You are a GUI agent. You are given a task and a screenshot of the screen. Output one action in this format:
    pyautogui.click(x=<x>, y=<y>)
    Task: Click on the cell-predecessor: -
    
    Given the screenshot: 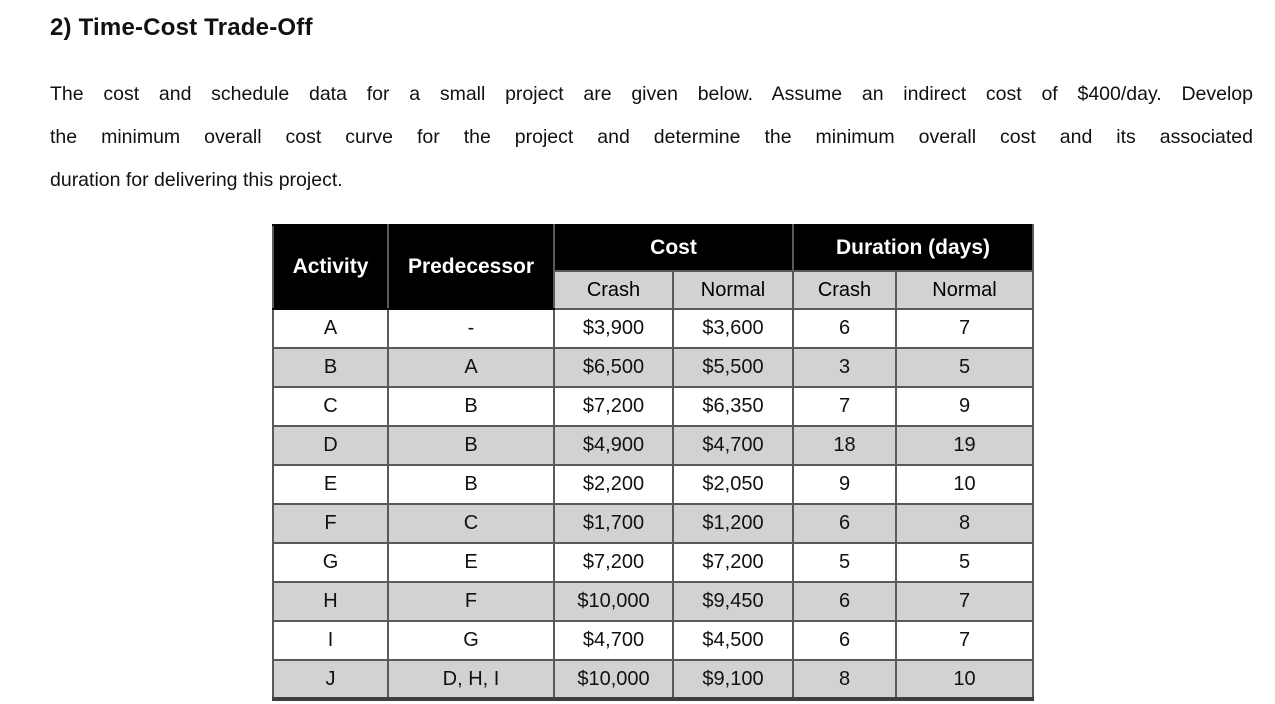 What is the action you would take?
    pyautogui.click(x=471, y=328)
    